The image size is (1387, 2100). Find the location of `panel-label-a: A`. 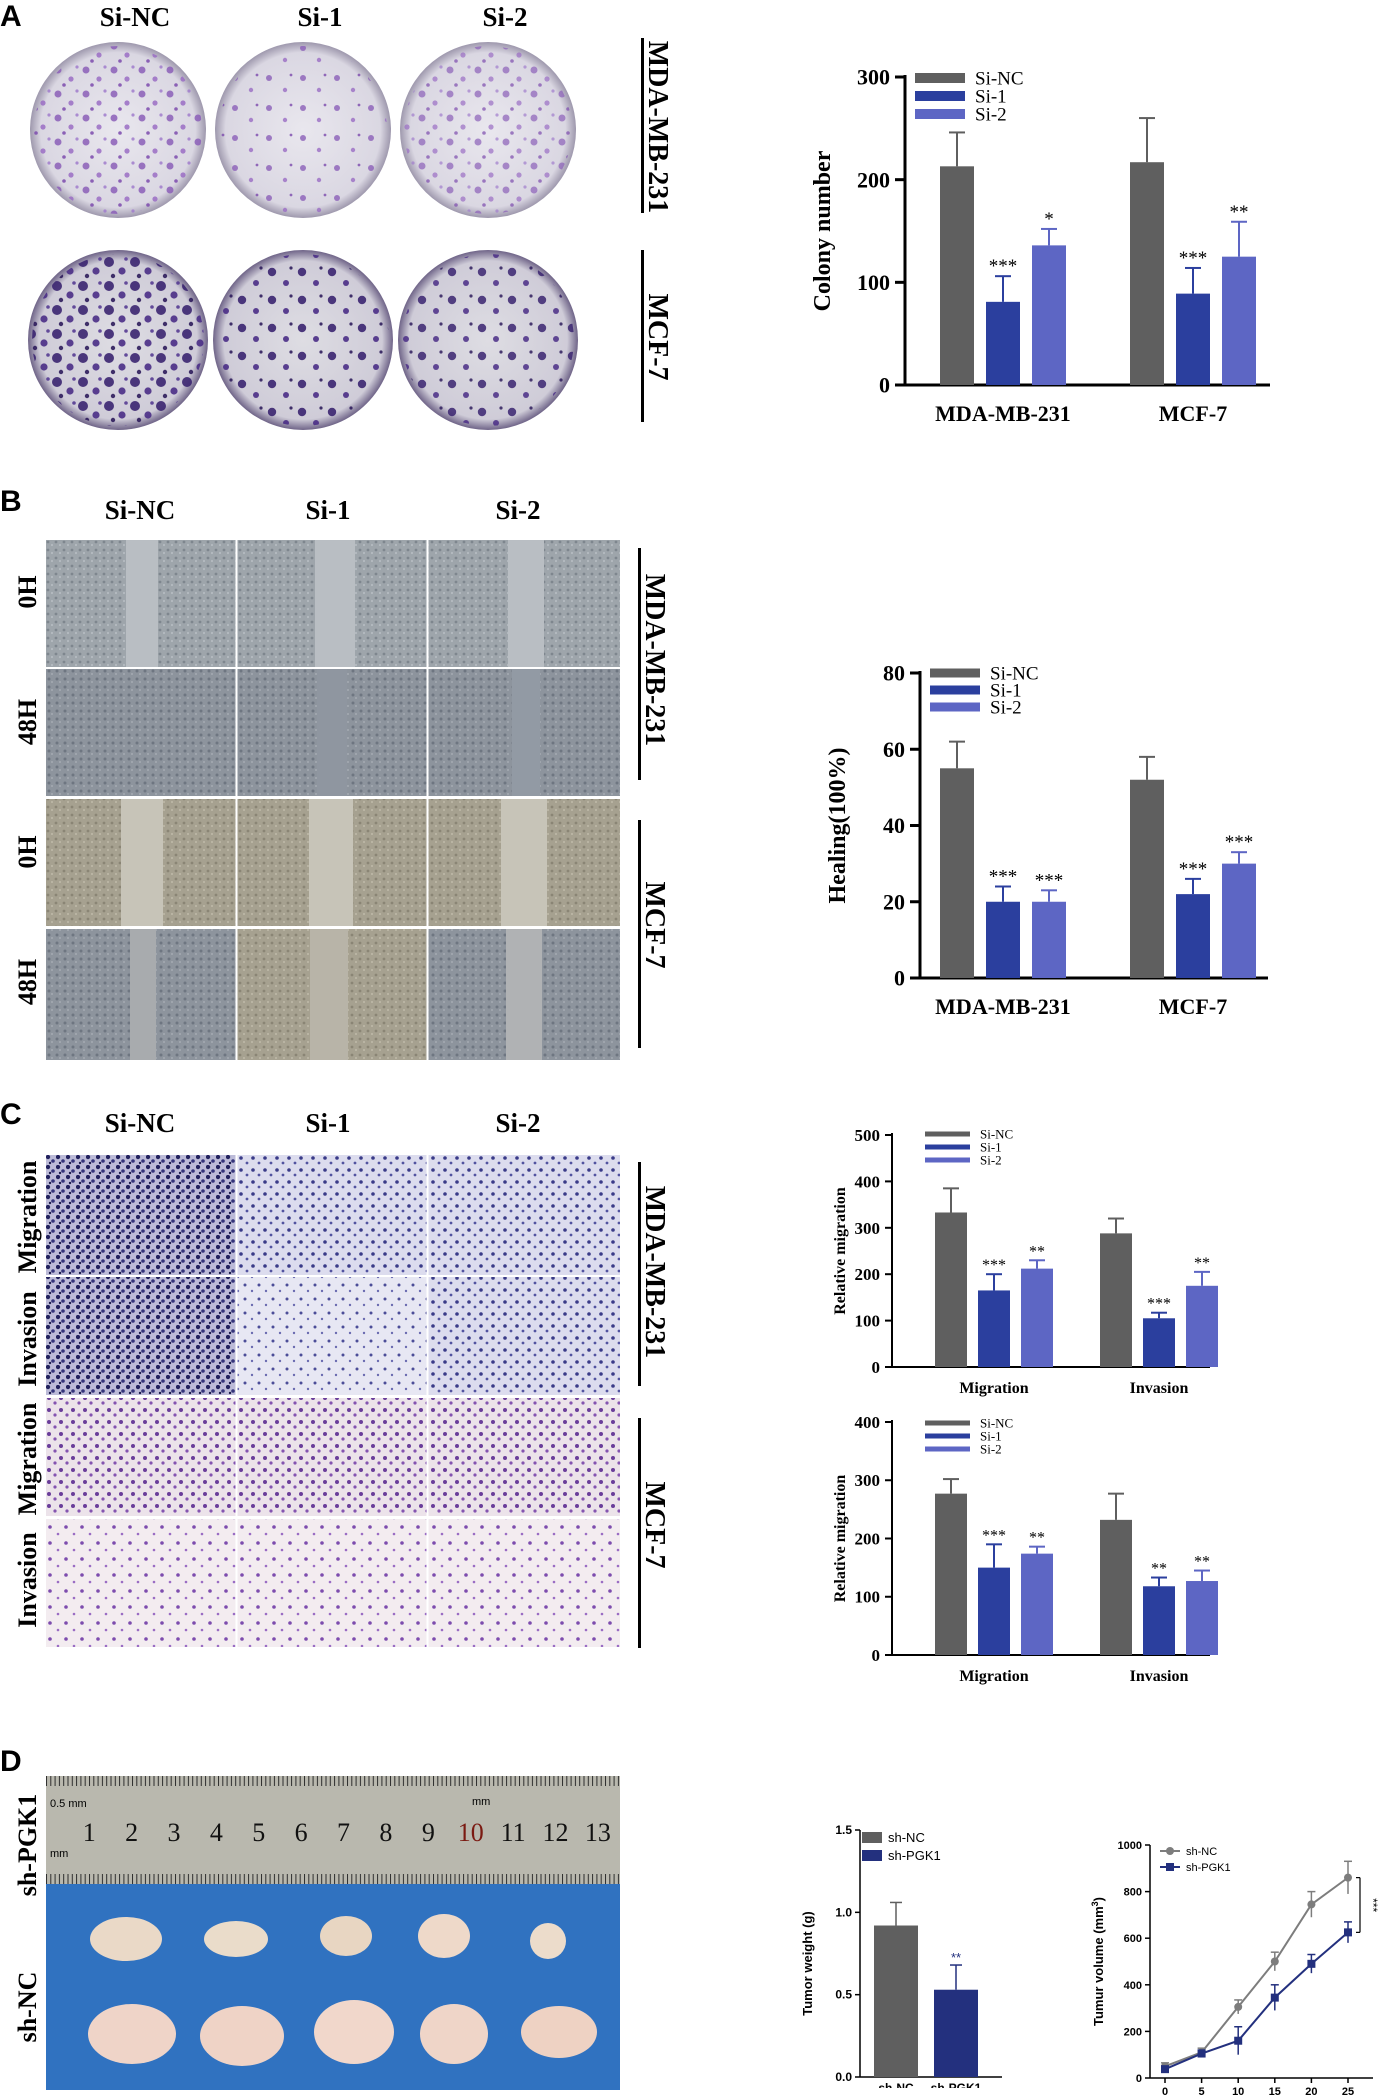

panel-label-a: A is located at coordinates (11, 16).